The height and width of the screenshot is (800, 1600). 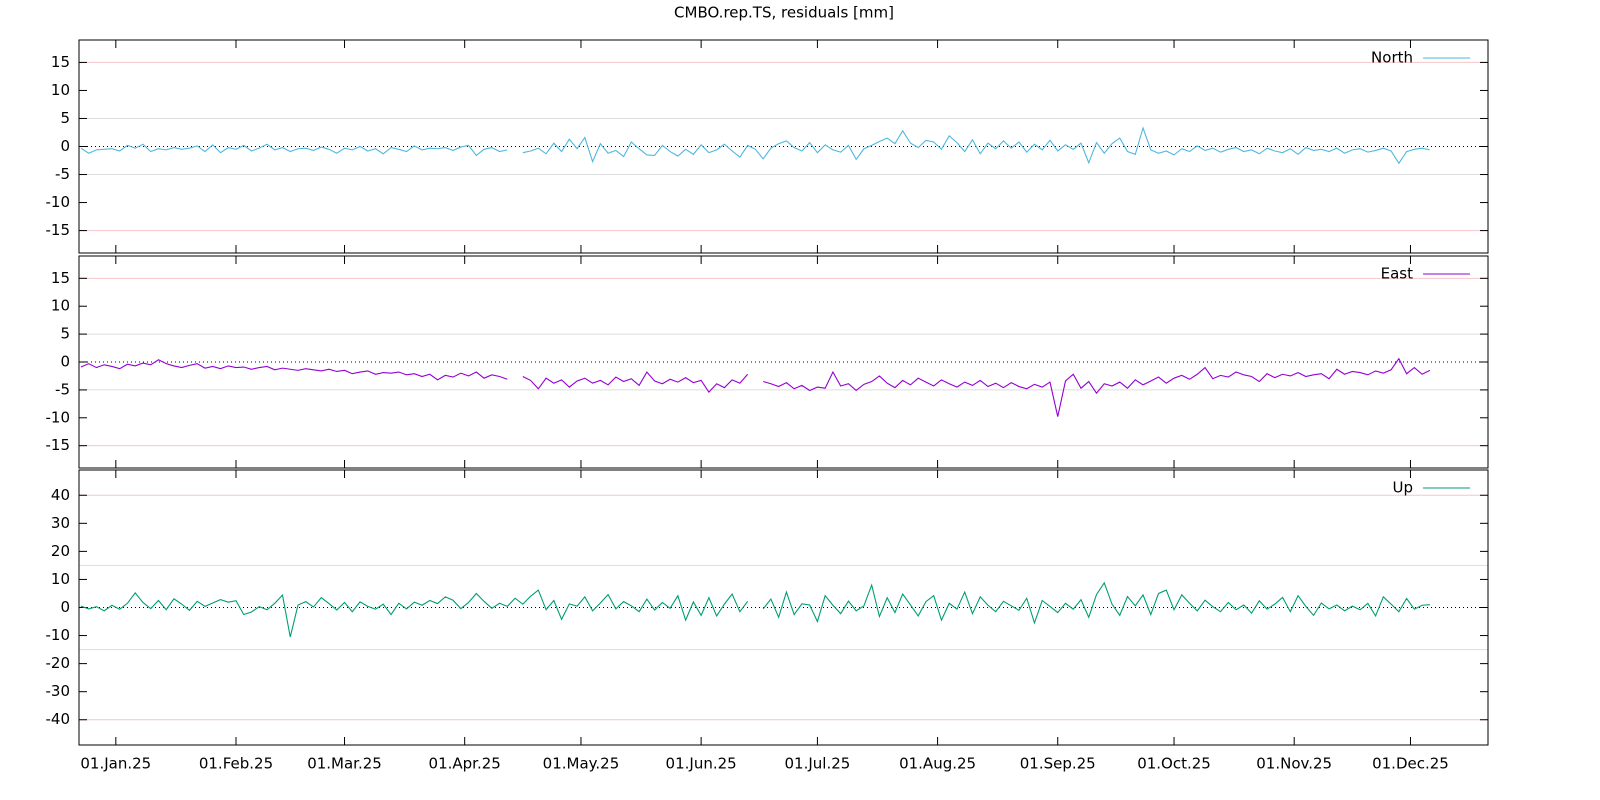 What do you see at coordinates (60, 551) in the screenshot?
I see `y-tick-label: 20` at bounding box center [60, 551].